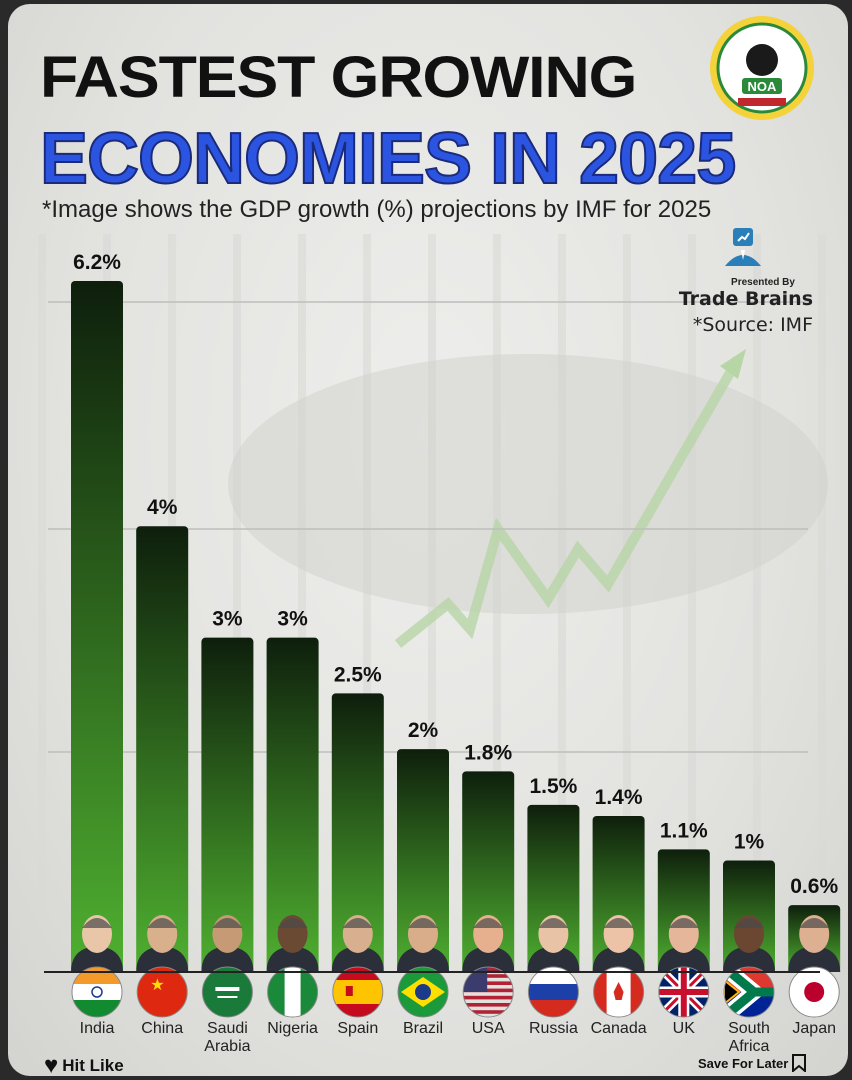 The height and width of the screenshot is (1080, 852). I want to click on spain-flag-icon, so click(358, 992).